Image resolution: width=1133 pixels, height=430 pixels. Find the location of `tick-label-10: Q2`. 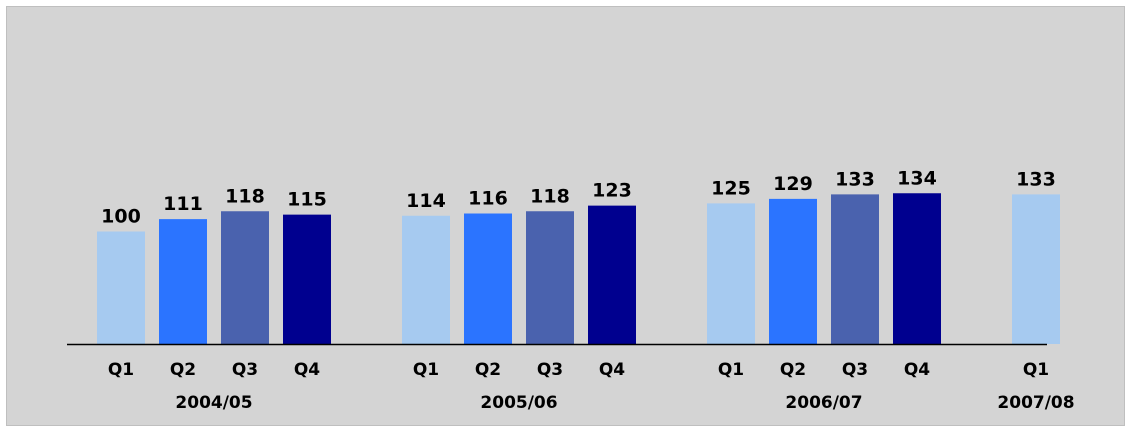

tick-label-10: Q2 is located at coordinates (793, 370).